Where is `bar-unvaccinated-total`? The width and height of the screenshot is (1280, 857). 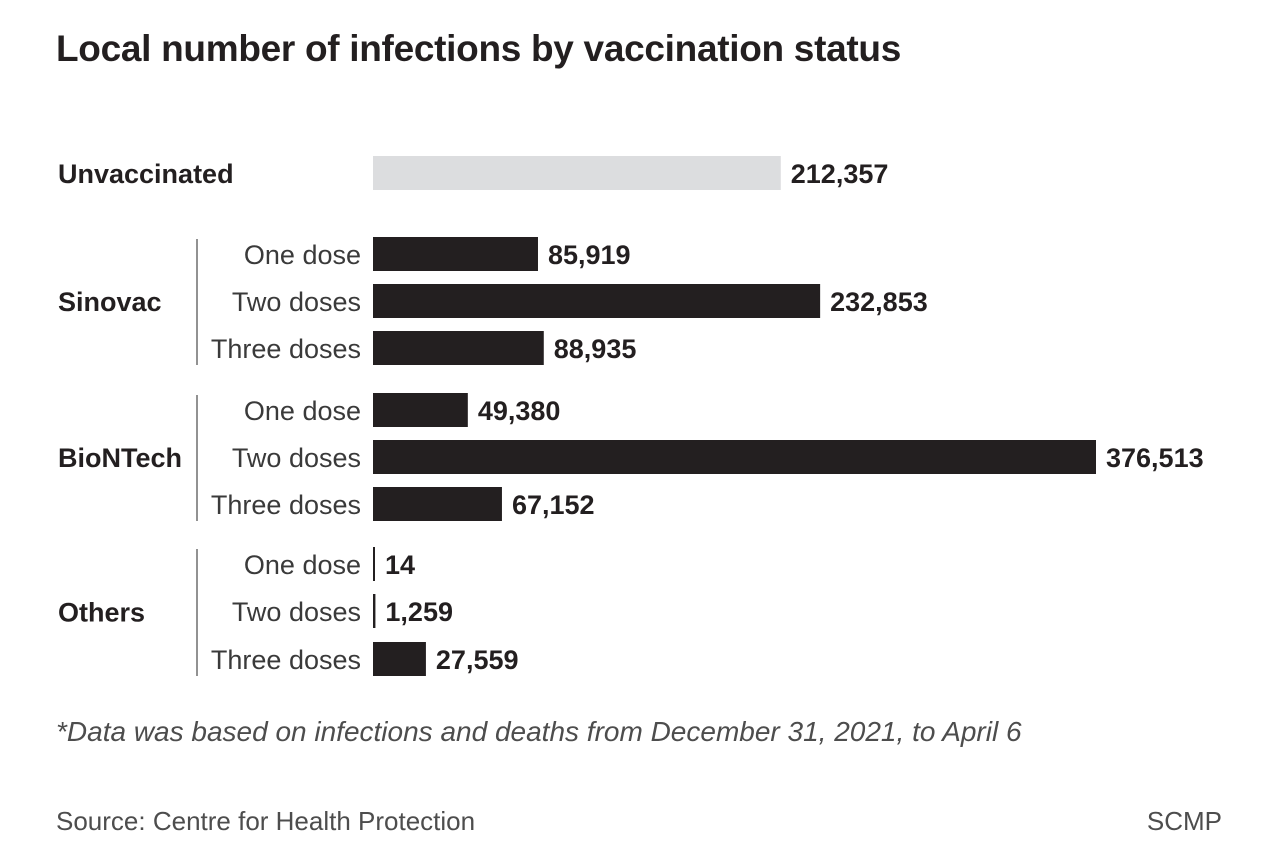 bar-unvaccinated-total is located at coordinates (577, 173).